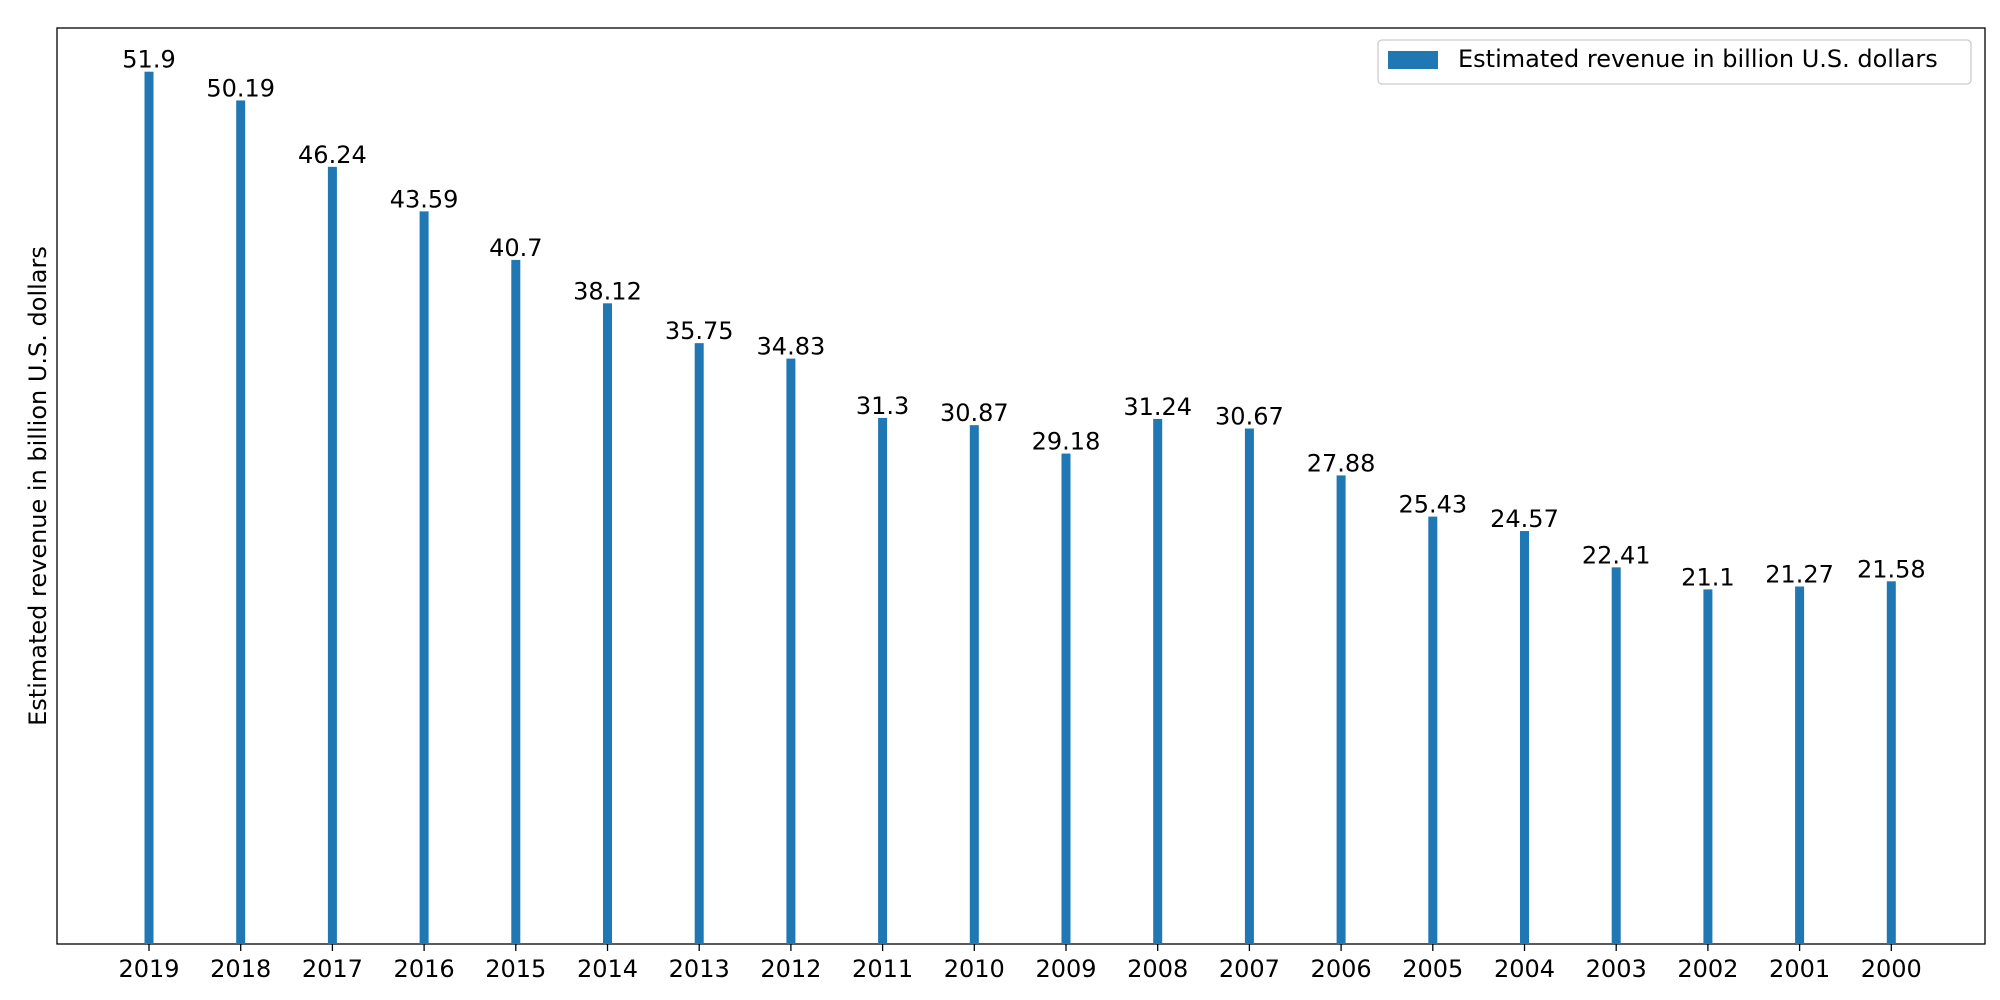 The width and height of the screenshot is (2000, 1000). Describe the element at coordinates (1707, 969) in the screenshot. I see `x-tick-label: 2002` at that location.